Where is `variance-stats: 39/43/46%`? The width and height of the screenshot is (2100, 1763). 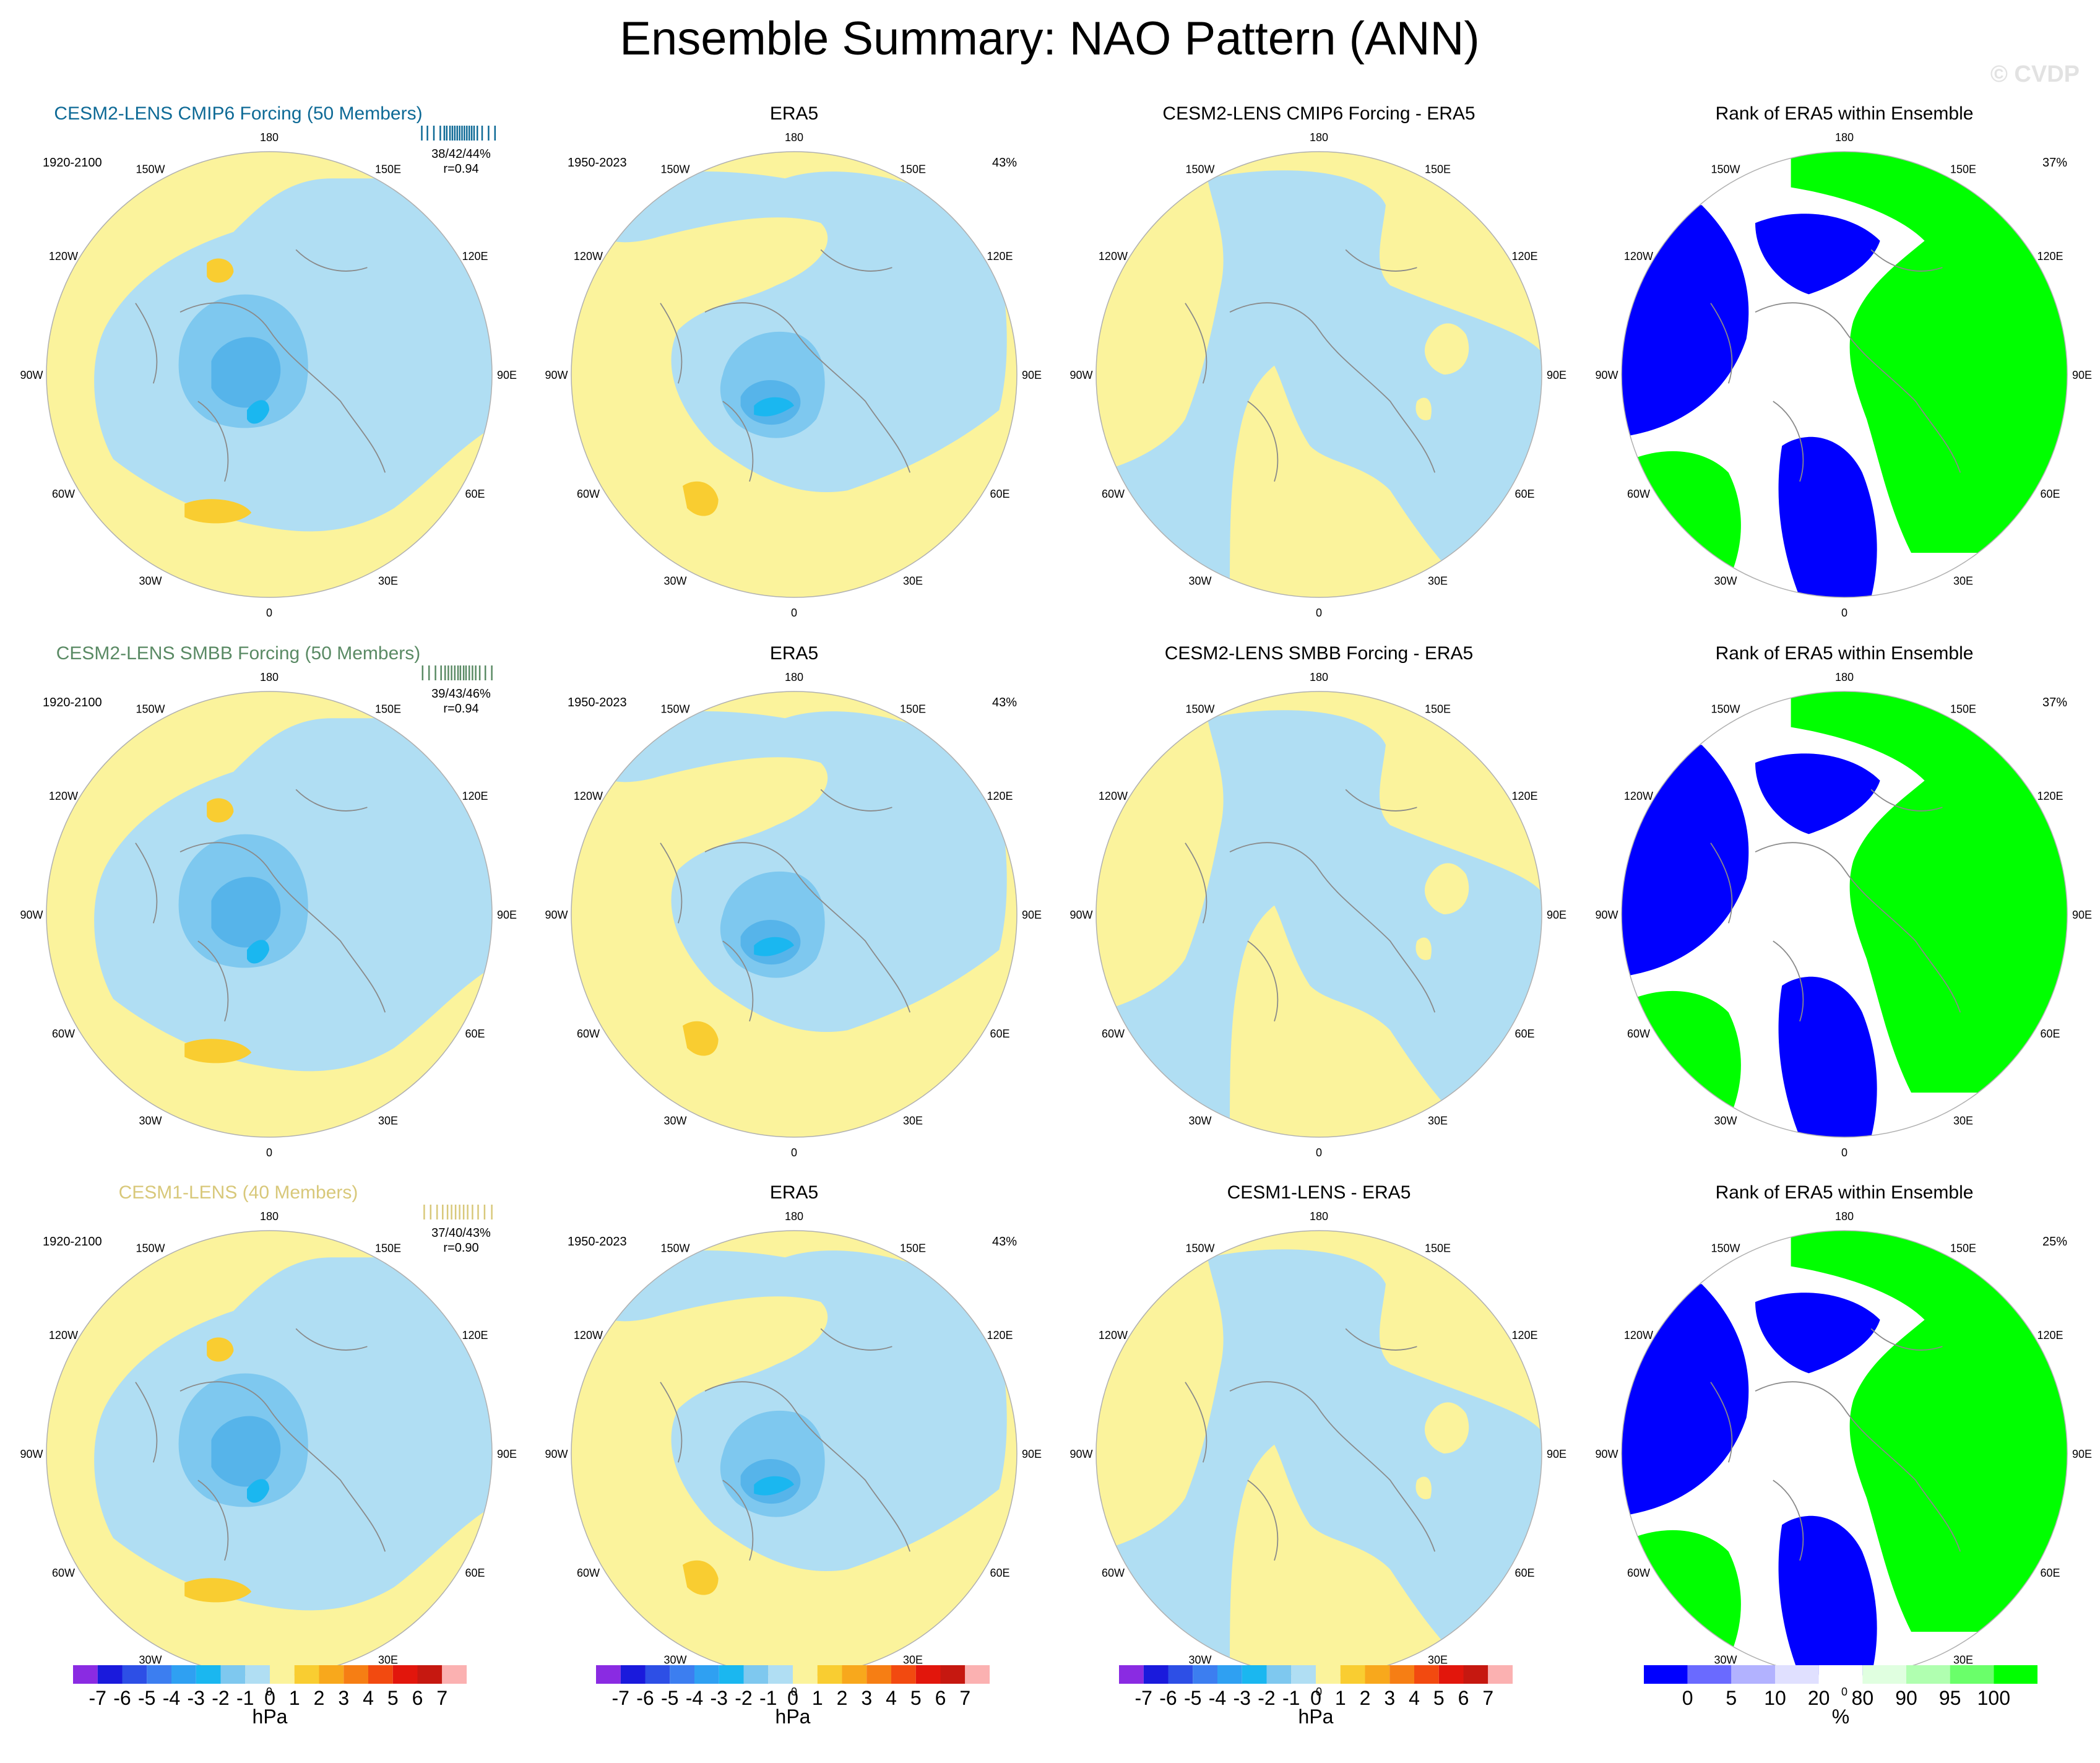
variance-stats: 39/43/46% is located at coordinates (461, 694).